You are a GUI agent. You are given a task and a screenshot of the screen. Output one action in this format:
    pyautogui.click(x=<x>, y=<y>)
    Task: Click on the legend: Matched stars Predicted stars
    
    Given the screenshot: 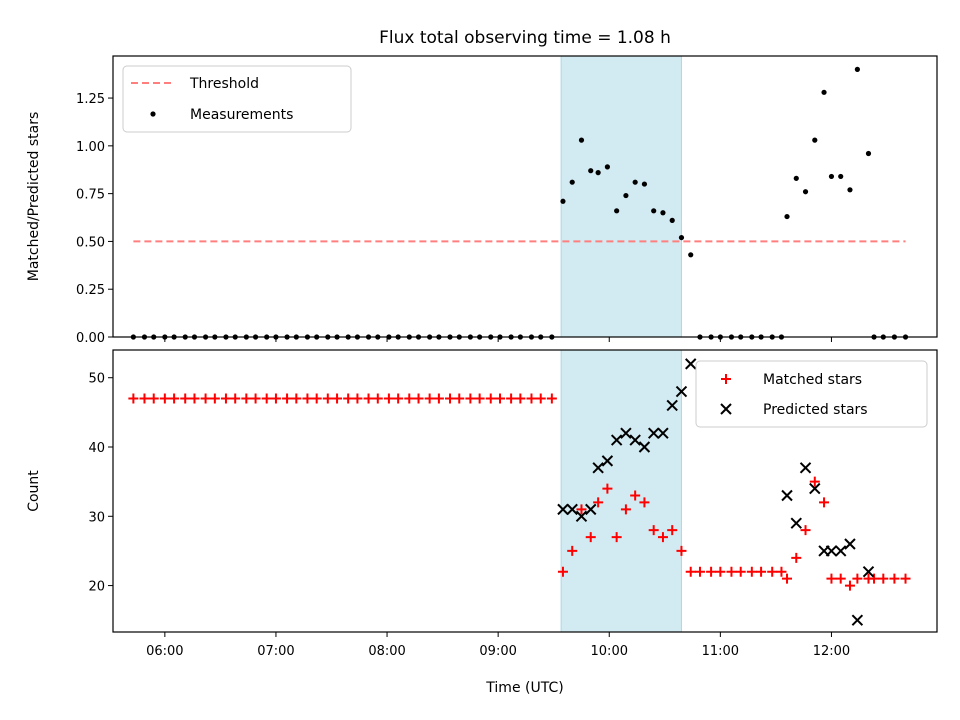 What is the action you would take?
    pyautogui.click(x=811, y=394)
    